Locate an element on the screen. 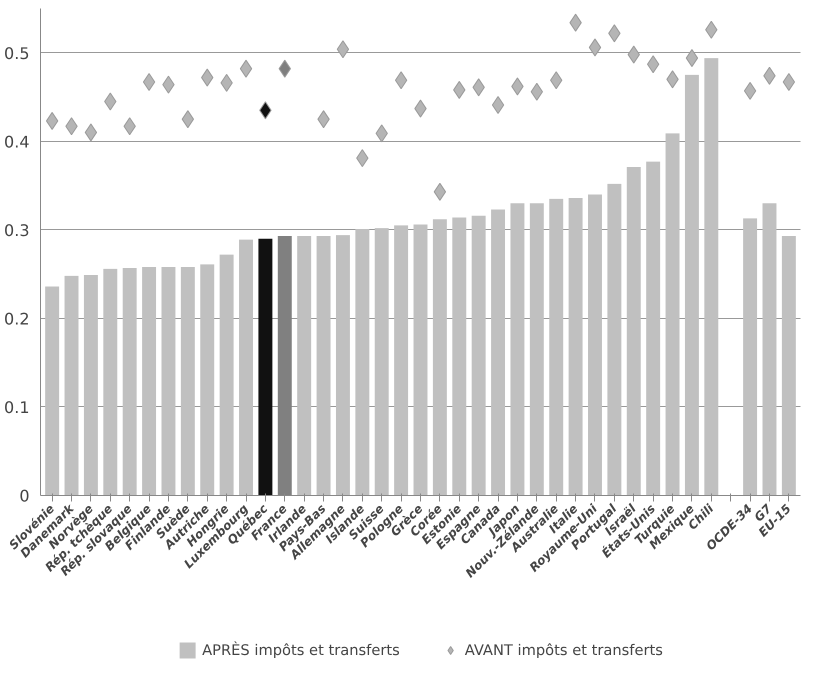 This screenshot has height=677, width=819. y-tick-label: 0.5 is located at coordinates (17, 53).